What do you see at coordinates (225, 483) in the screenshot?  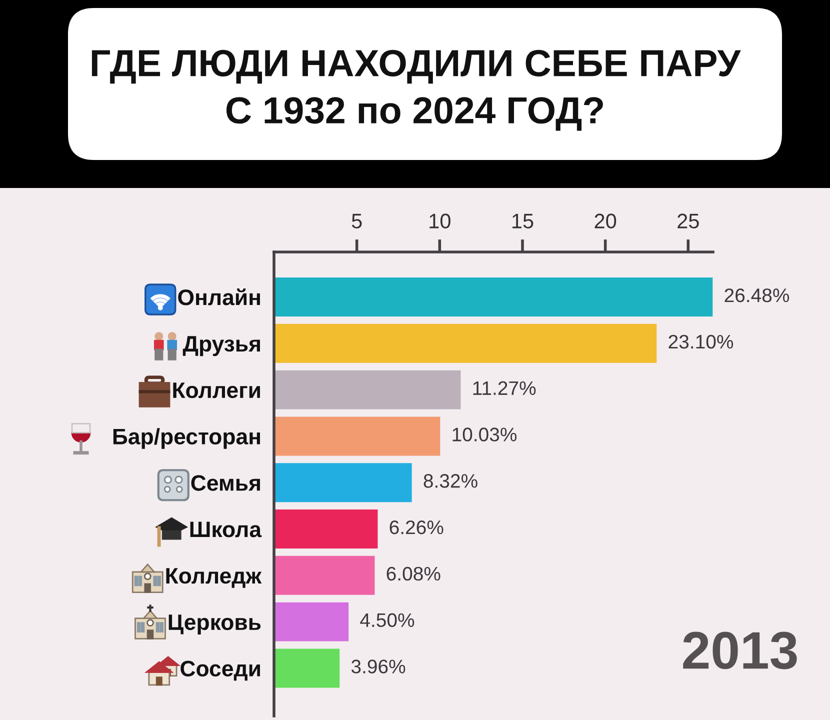 I see `y-tick-label: Семья` at bounding box center [225, 483].